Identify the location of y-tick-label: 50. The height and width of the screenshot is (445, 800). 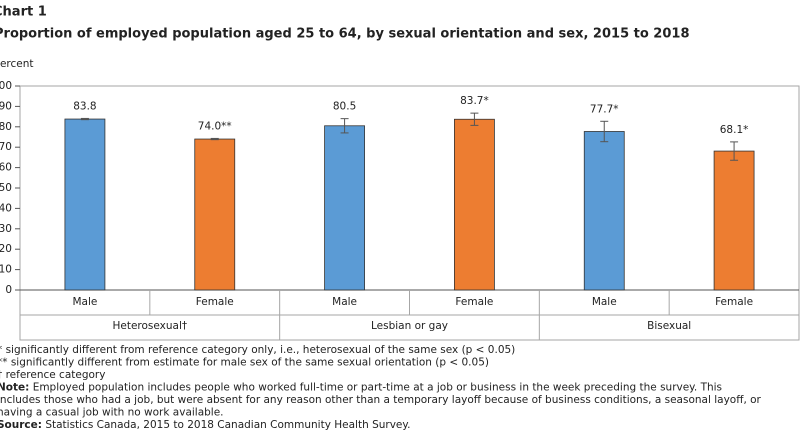
(6, 188).